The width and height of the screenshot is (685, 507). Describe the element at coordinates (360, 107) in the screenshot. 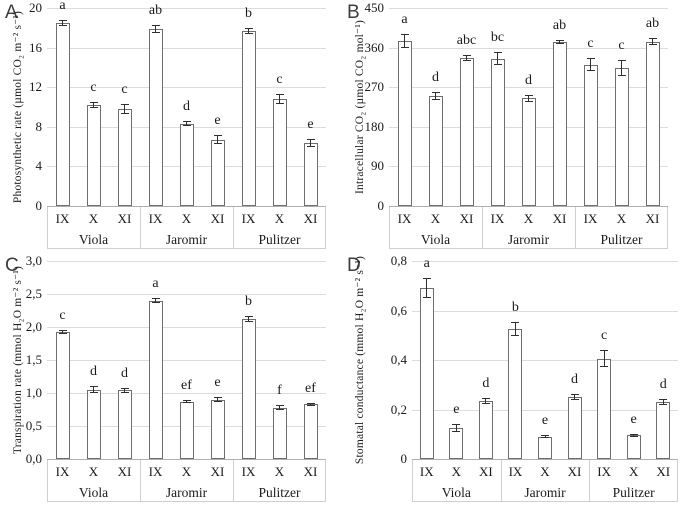

I see `y-axis-title-b: Intracellular CO₂ (µmol CO₂ mol⁻¹)` at that location.